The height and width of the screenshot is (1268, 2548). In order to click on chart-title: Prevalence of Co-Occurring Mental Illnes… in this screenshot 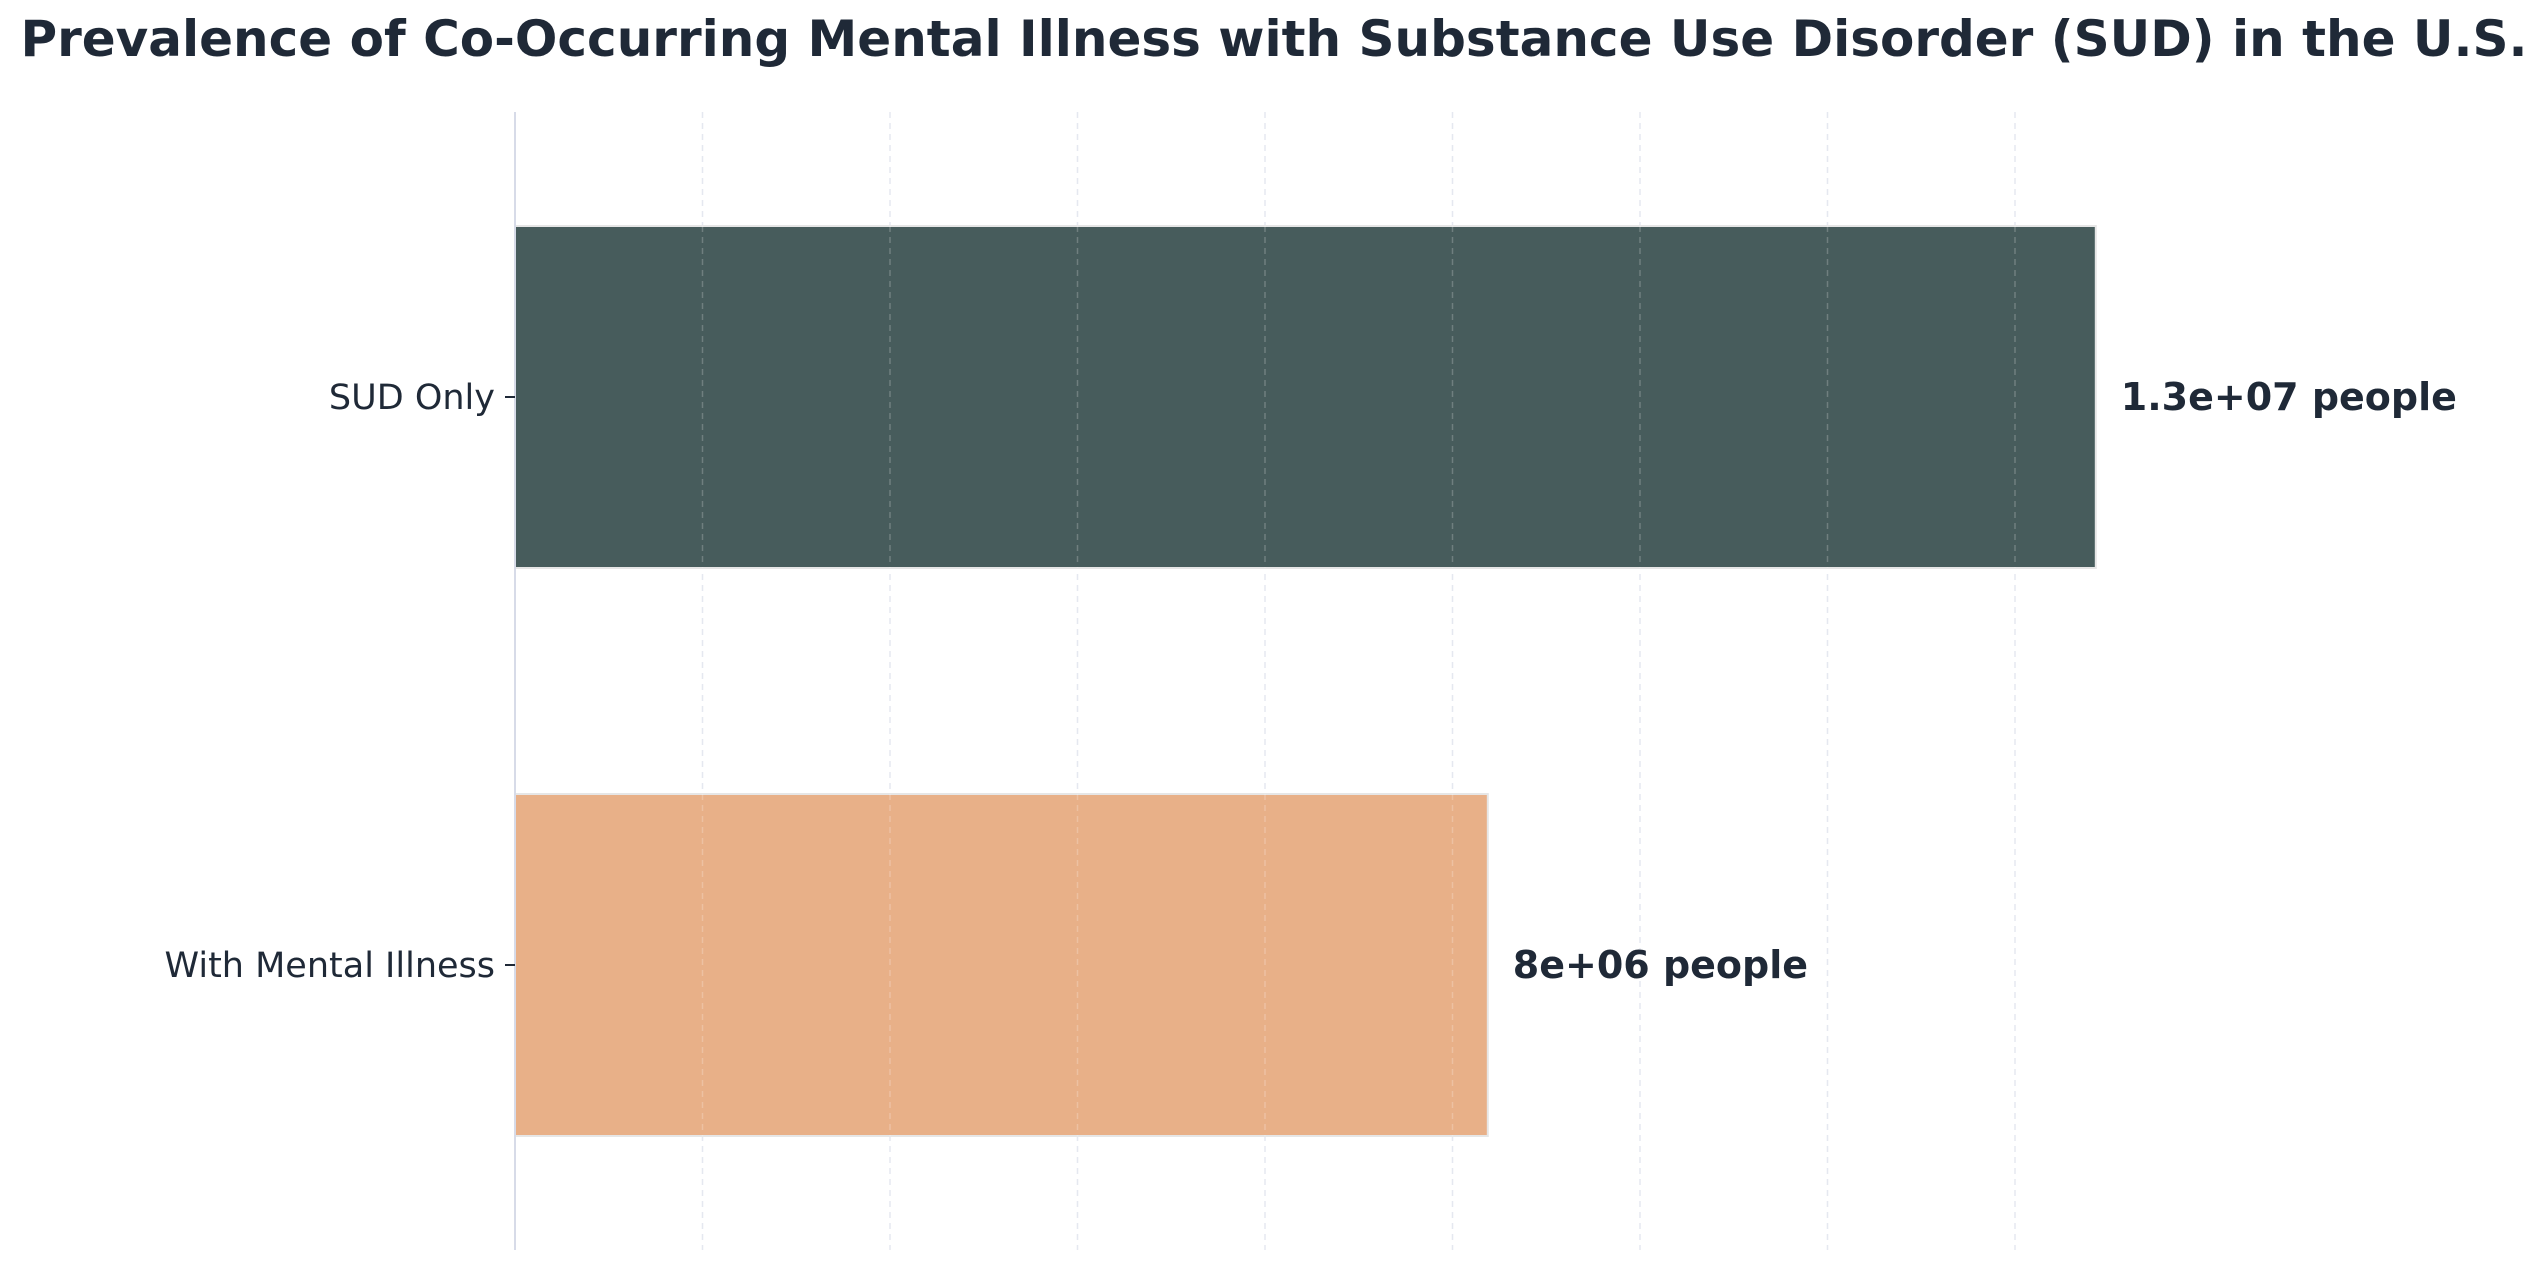, I will do `click(1273, 39)`.